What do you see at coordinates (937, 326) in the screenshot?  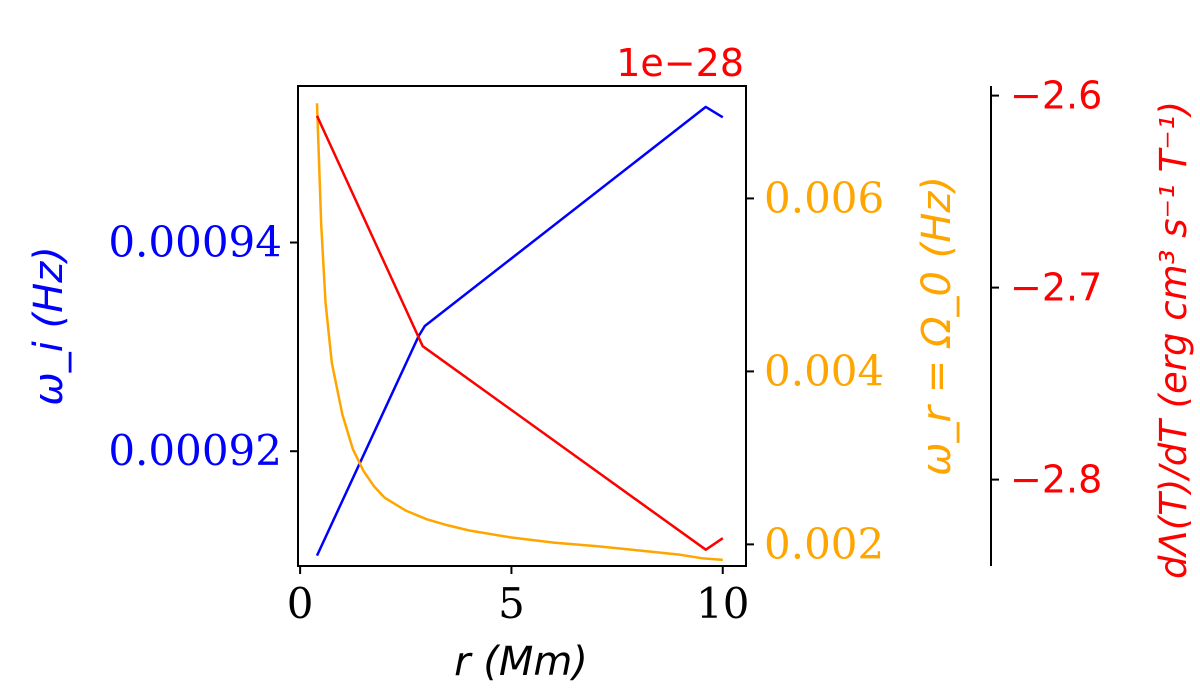 I see `y-axis-right-label: ω_r = Ω_0 (Hz)` at bounding box center [937, 326].